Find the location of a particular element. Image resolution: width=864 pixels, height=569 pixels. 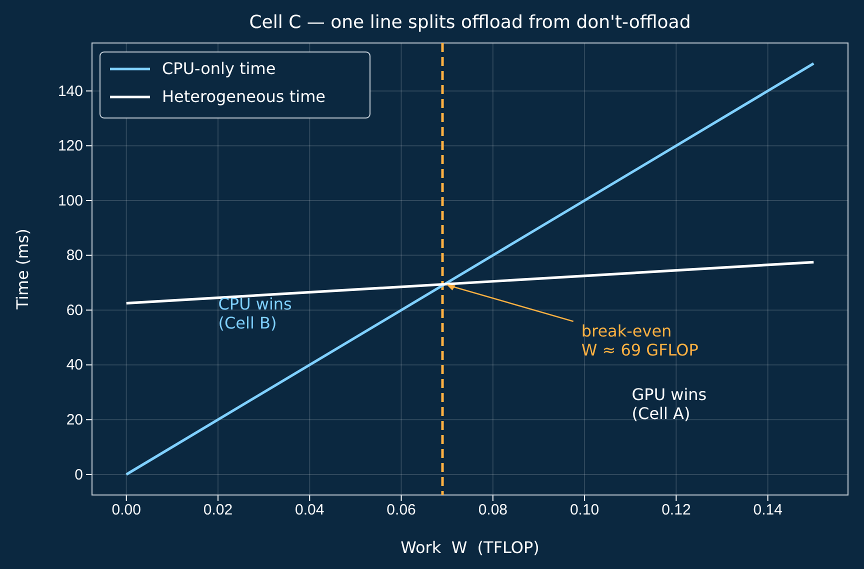

y-tick-label: 80 is located at coordinates (74, 255).